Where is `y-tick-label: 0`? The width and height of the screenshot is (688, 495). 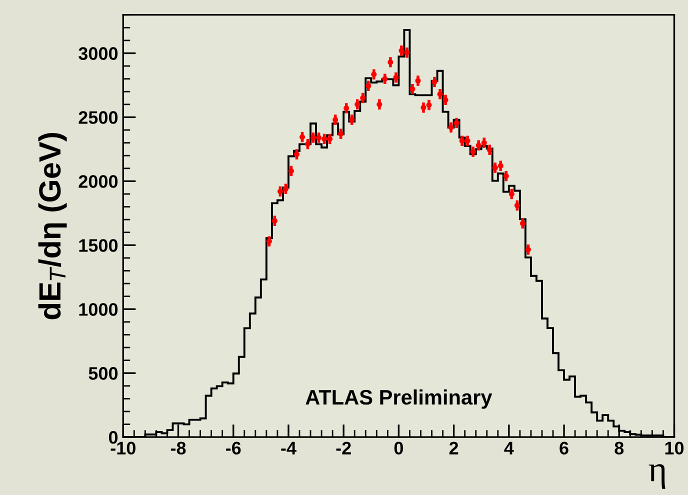
y-tick-label: 0 is located at coordinates (113, 437).